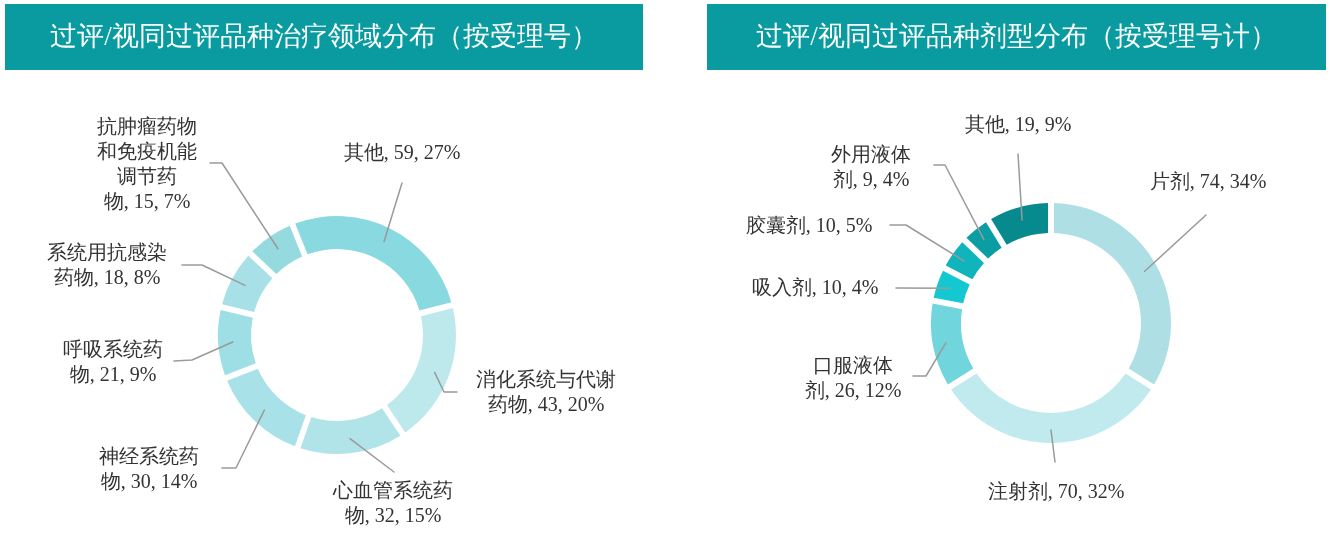  I want to click on slice-label: 口服液体剂, 26, 12%, so click(853, 377).